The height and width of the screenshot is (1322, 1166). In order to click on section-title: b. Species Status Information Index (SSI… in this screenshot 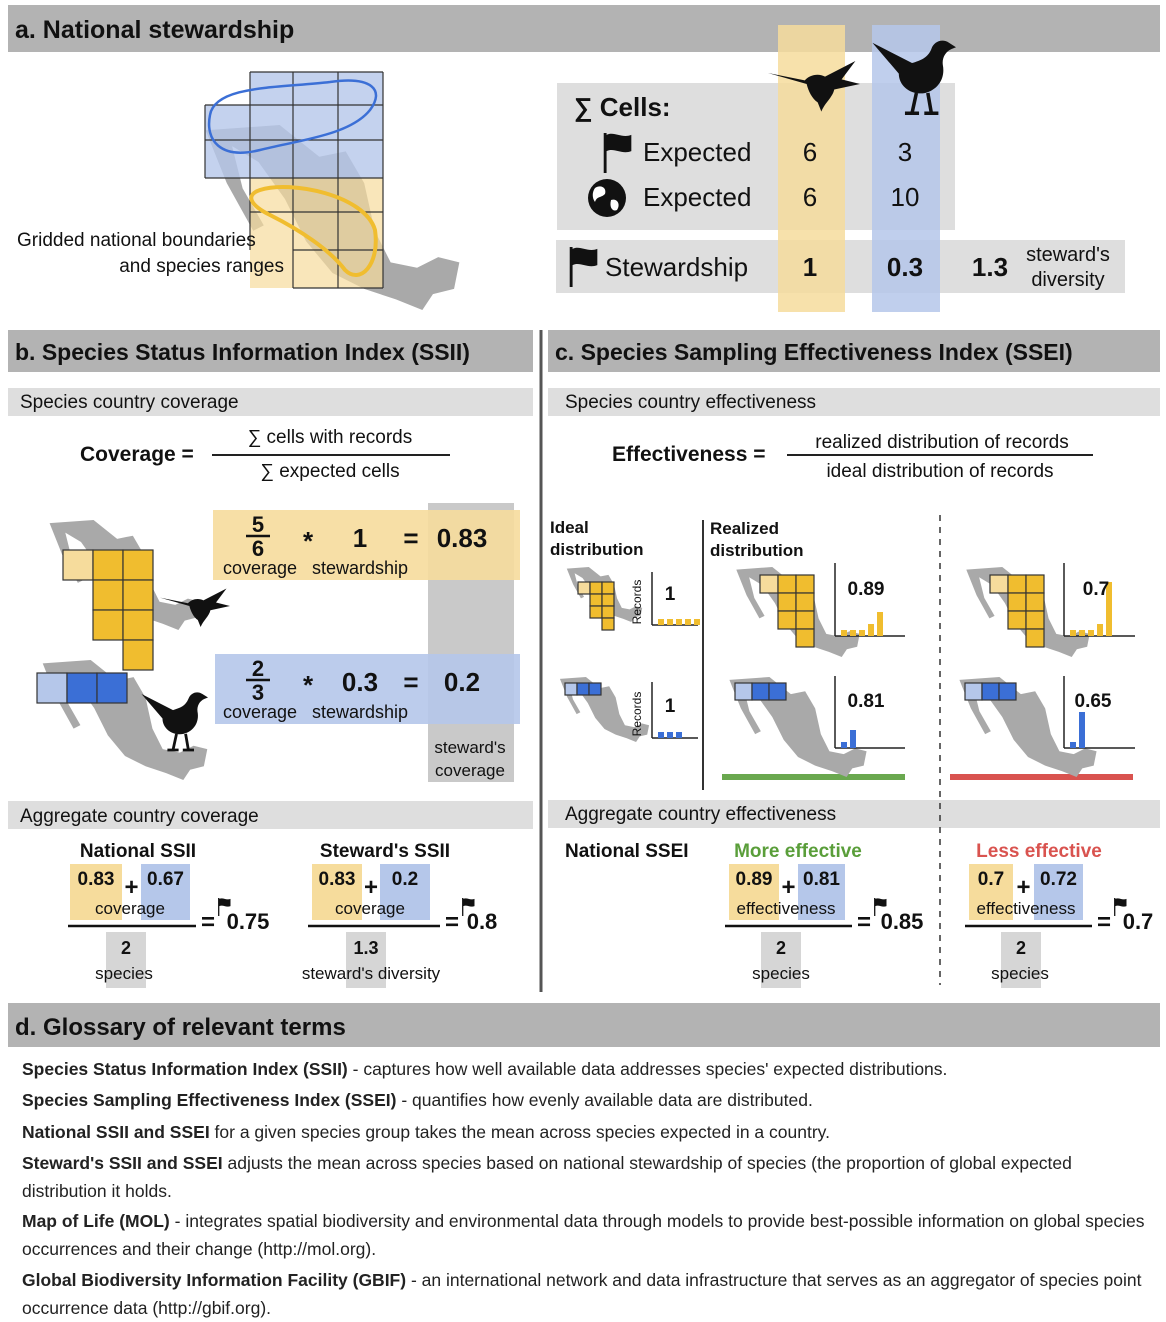, I will do `click(242, 352)`.